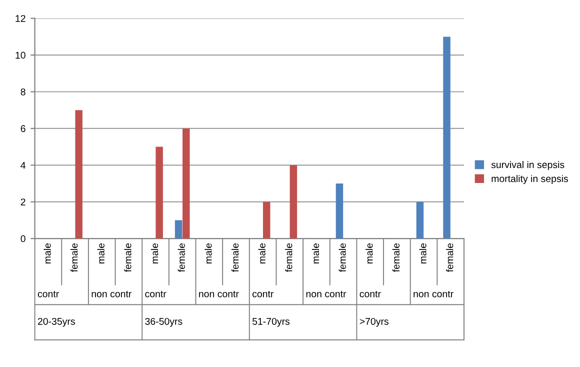 The height and width of the screenshot is (367, 580). I want to click on text: 36-50yrs, so click(163, 322).